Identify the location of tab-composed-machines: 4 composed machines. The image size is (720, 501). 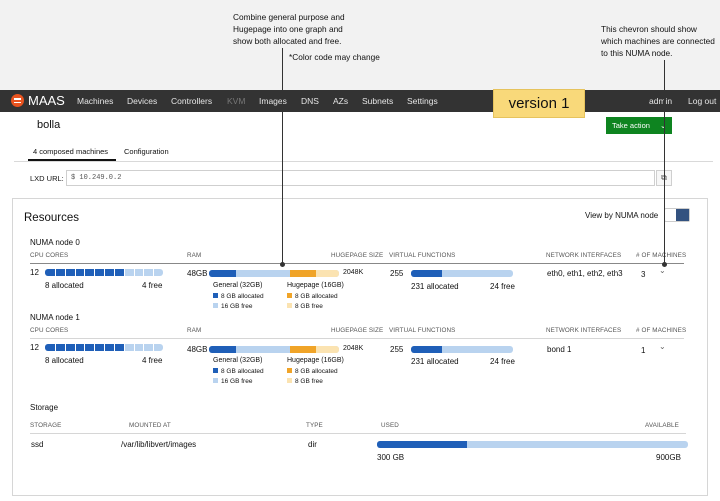
(71, 151).